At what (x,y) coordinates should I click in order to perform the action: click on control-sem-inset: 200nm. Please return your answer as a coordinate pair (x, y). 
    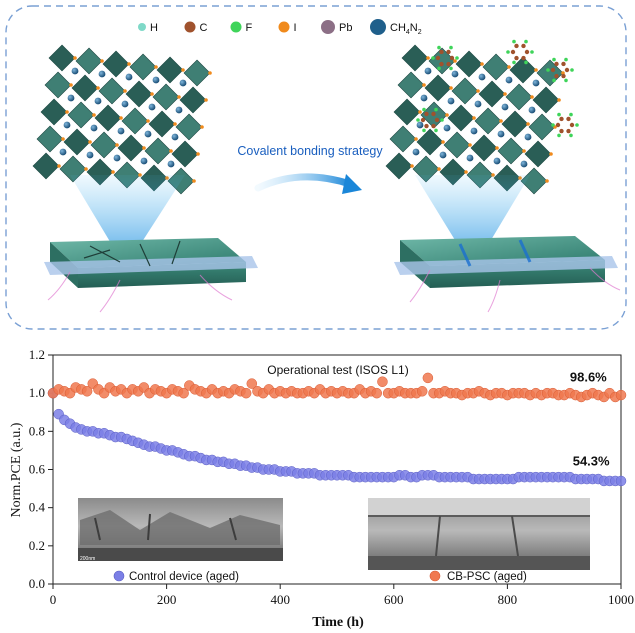
    Looking at the image, I should click on (180, 530).